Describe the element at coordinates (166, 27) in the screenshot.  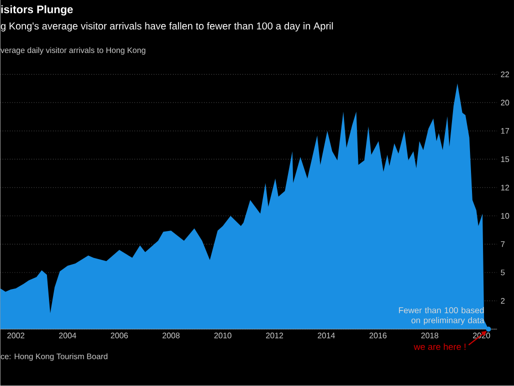
I see `chart-subtitle: g Kong's average visitor arrivals have fallen to fewer than 100 a day in April` at that location.